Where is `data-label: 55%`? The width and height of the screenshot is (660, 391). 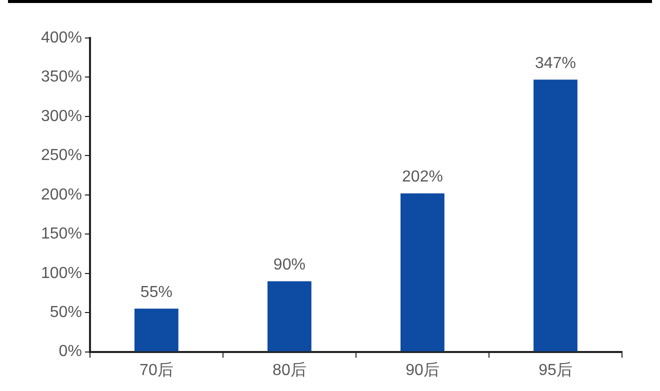
data-label: 55% is located at coordinates (156, 293).